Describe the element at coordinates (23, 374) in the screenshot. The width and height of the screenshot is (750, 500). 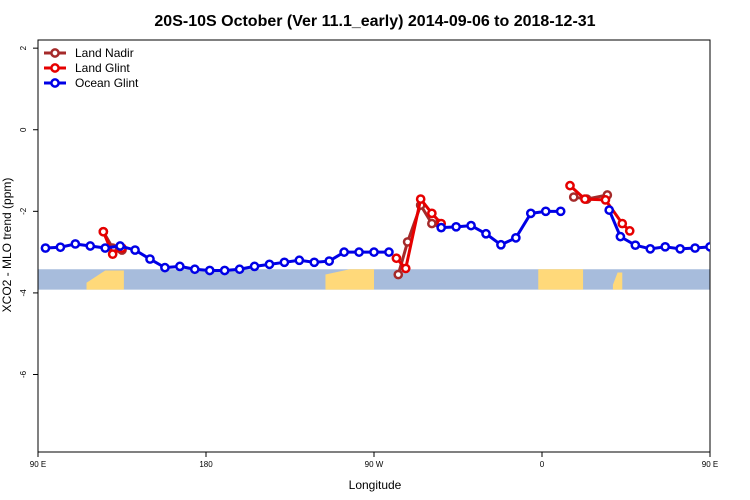
I see `y-tick-label-4: -6` at that location.